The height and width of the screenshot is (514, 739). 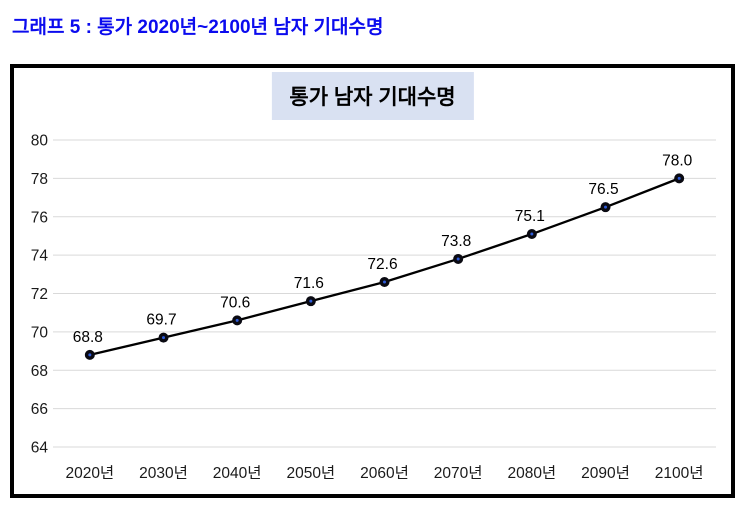 What do you see at coordinates (605, 473) in the screenshot?
I see `x-tick-label: 2090년` at bounding box center [605, 473].